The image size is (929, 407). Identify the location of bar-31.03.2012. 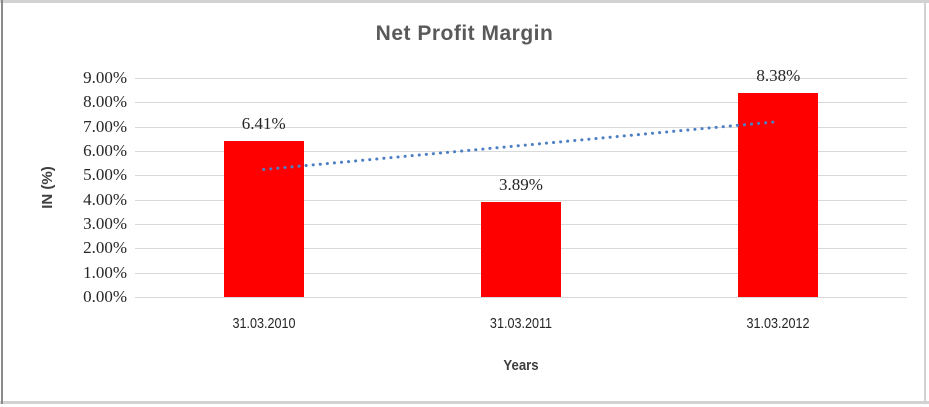
(778, 195).